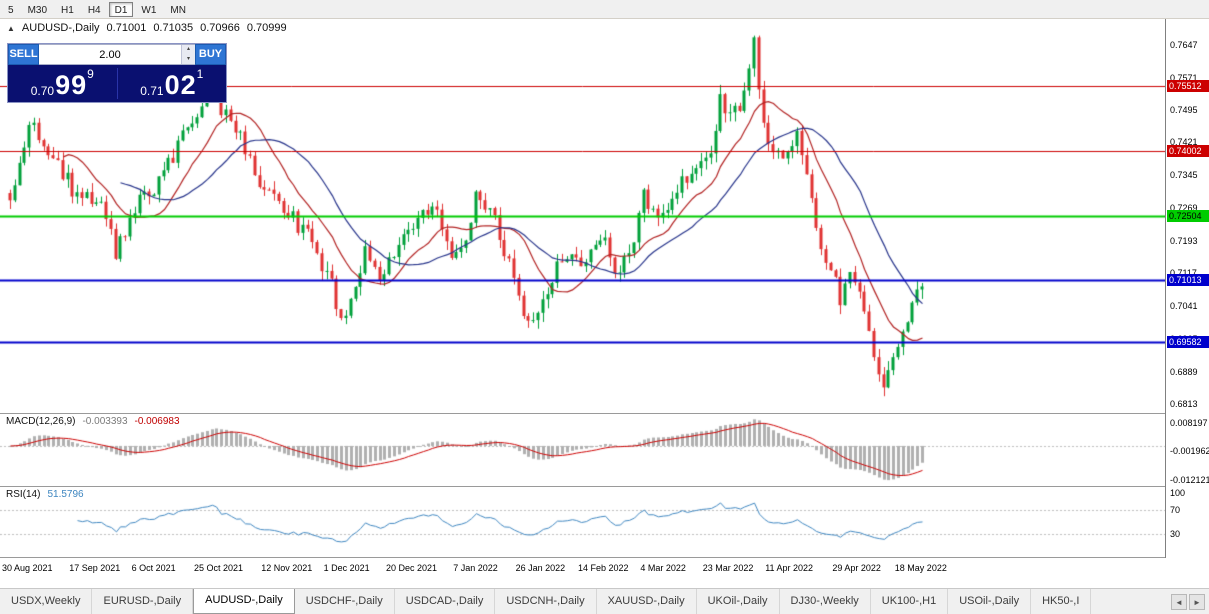  Describe the element at coordinates (728, 568) in the screenshot. I see `date-label: 23 Mar 2022` at that location.